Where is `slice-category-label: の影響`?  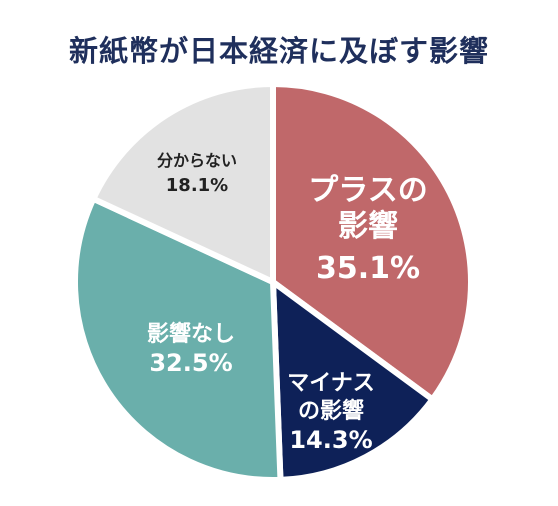
slice-category-label: の影響 is located at coordinates (331, 411).